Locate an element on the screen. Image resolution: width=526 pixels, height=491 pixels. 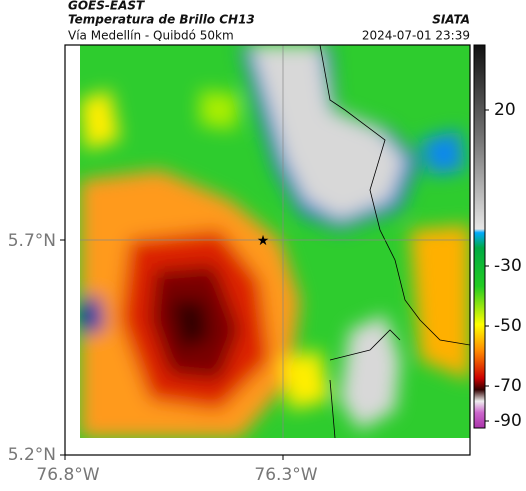
y-tick-label: 5.7°N is located at coordinates (32, 241).